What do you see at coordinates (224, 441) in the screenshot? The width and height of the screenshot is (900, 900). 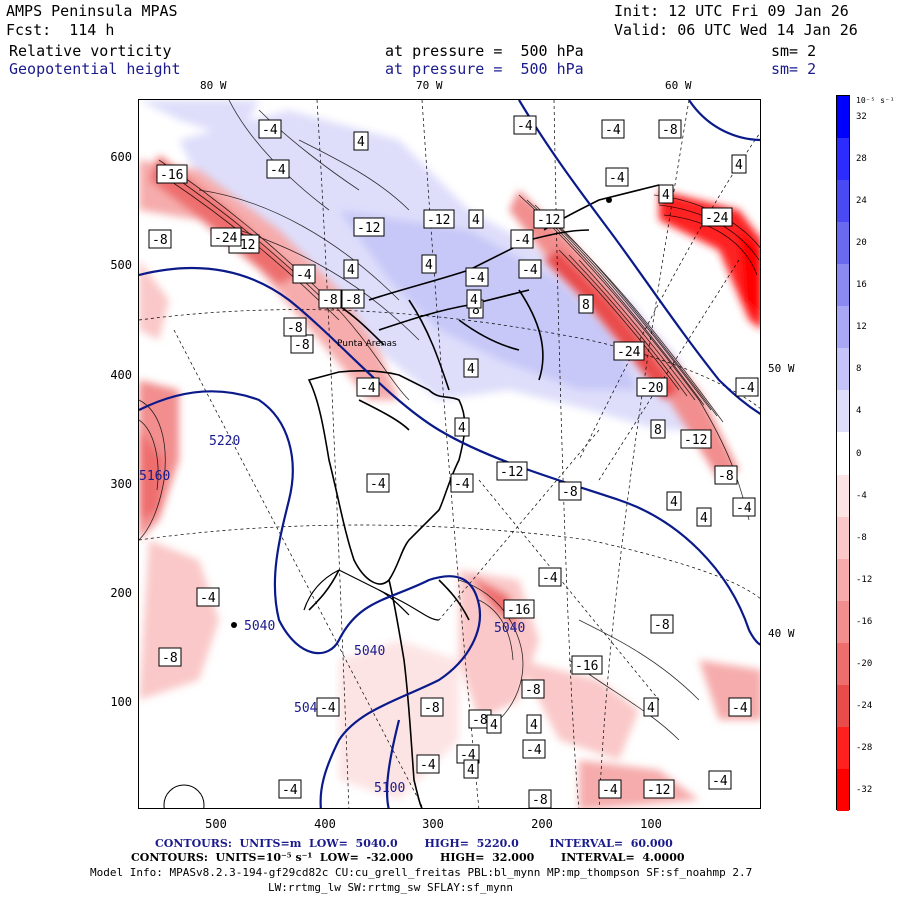 I see `height-label: 5220` at bounding box center [224, 441].